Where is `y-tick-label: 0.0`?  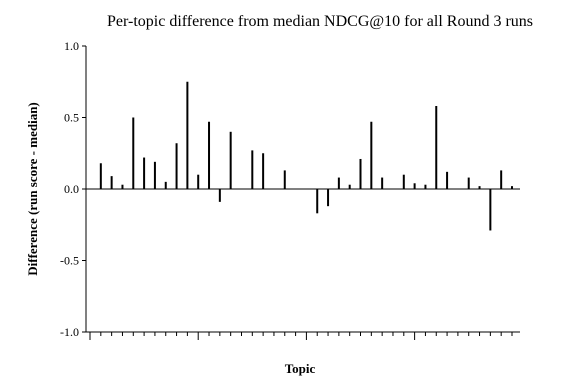
y-tick-label: 0.0 is located at coordinates (71, 189).